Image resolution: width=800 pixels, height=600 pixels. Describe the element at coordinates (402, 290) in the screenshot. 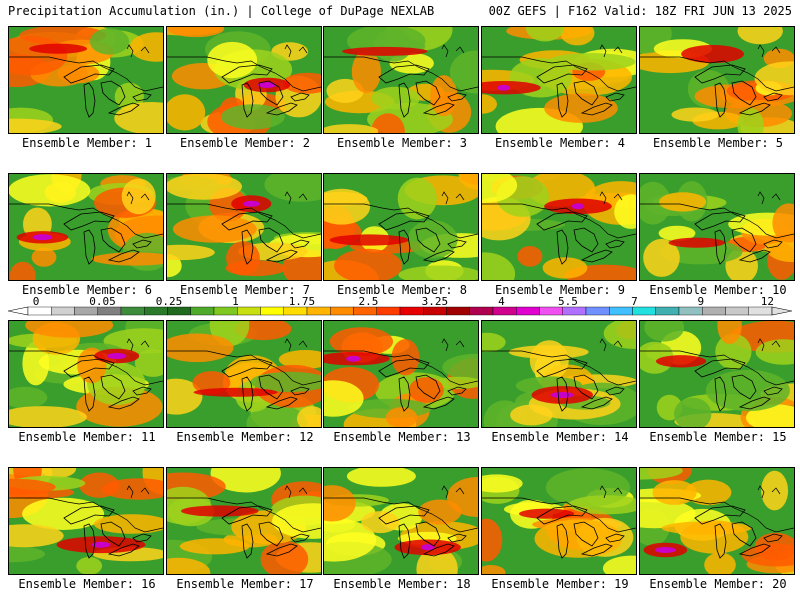

I see `ensemble-member-label: Ensemble Member: 8` at that location.